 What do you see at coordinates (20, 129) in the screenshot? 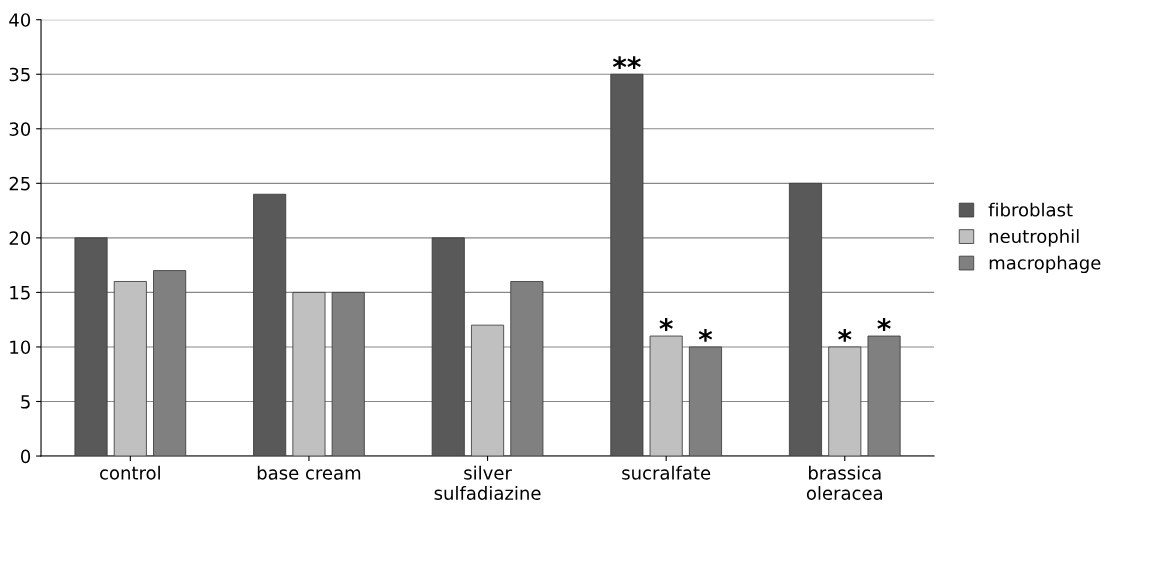
I see `y-tick-label: 30` at bounding box center [20, 129].